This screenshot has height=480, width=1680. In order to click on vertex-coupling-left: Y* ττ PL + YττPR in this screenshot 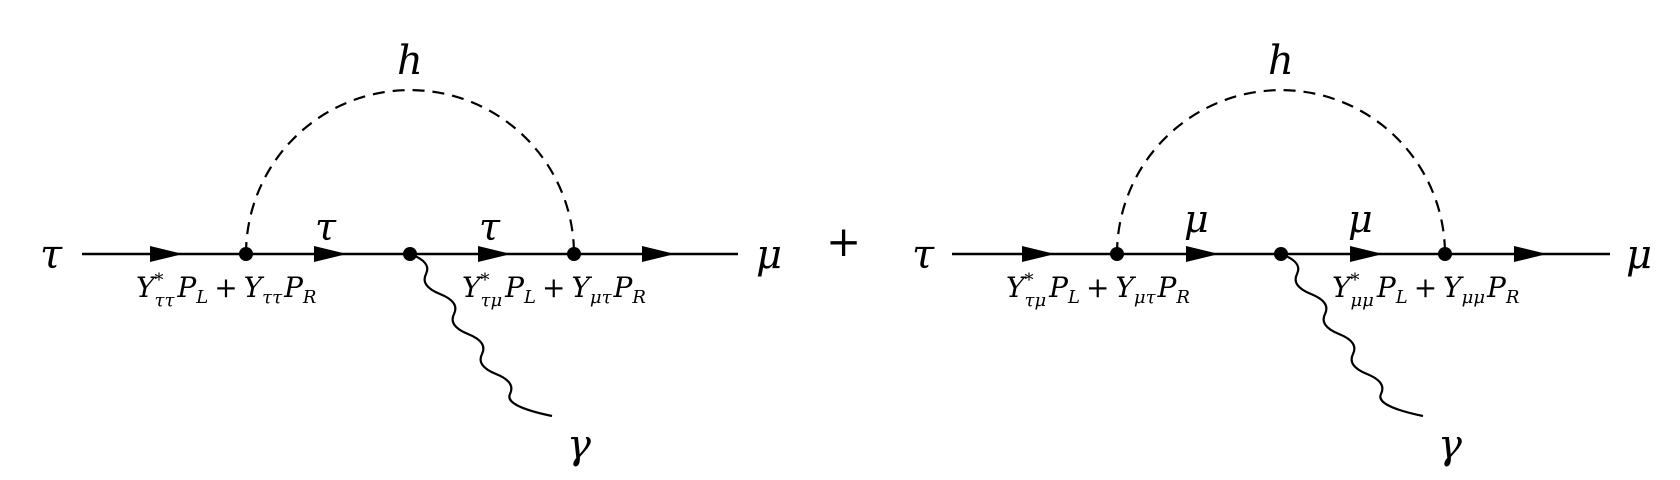, I will do `click(226, 290)`.